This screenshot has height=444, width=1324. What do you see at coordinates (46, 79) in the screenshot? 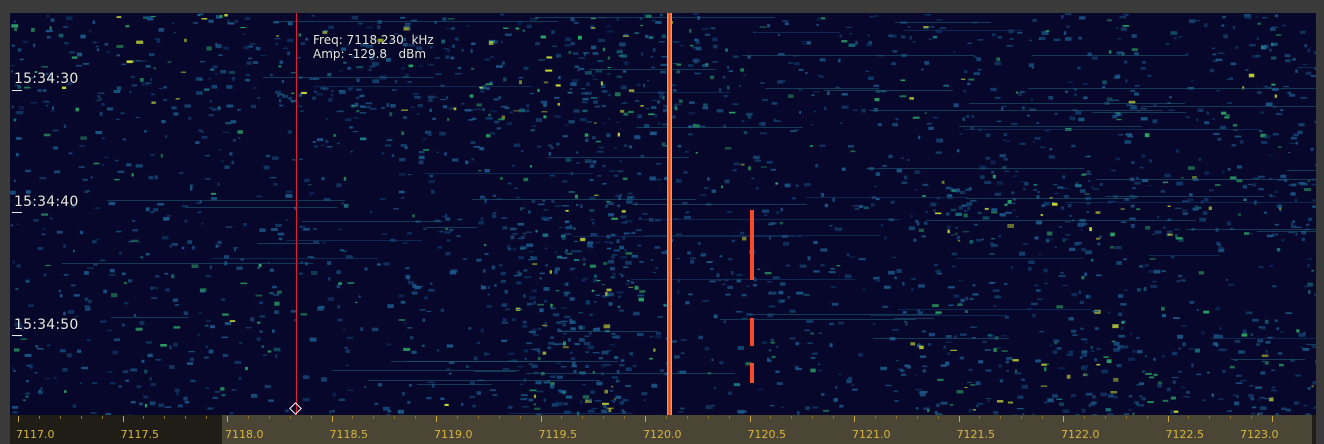
I see `time-label-1: 15:34:30` at bounding box center [46, 79].